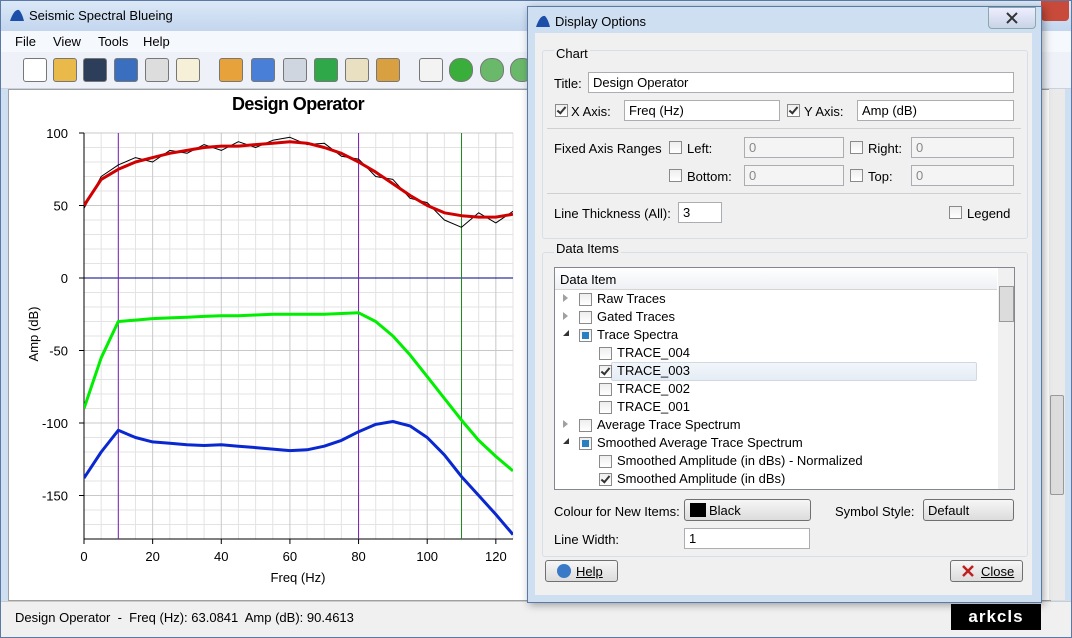 The width and height of the screenshot is (1072, 638). Describe the element at coordinates (113, 41) in the screenshot. I see `menu-item: Tools` at that location.